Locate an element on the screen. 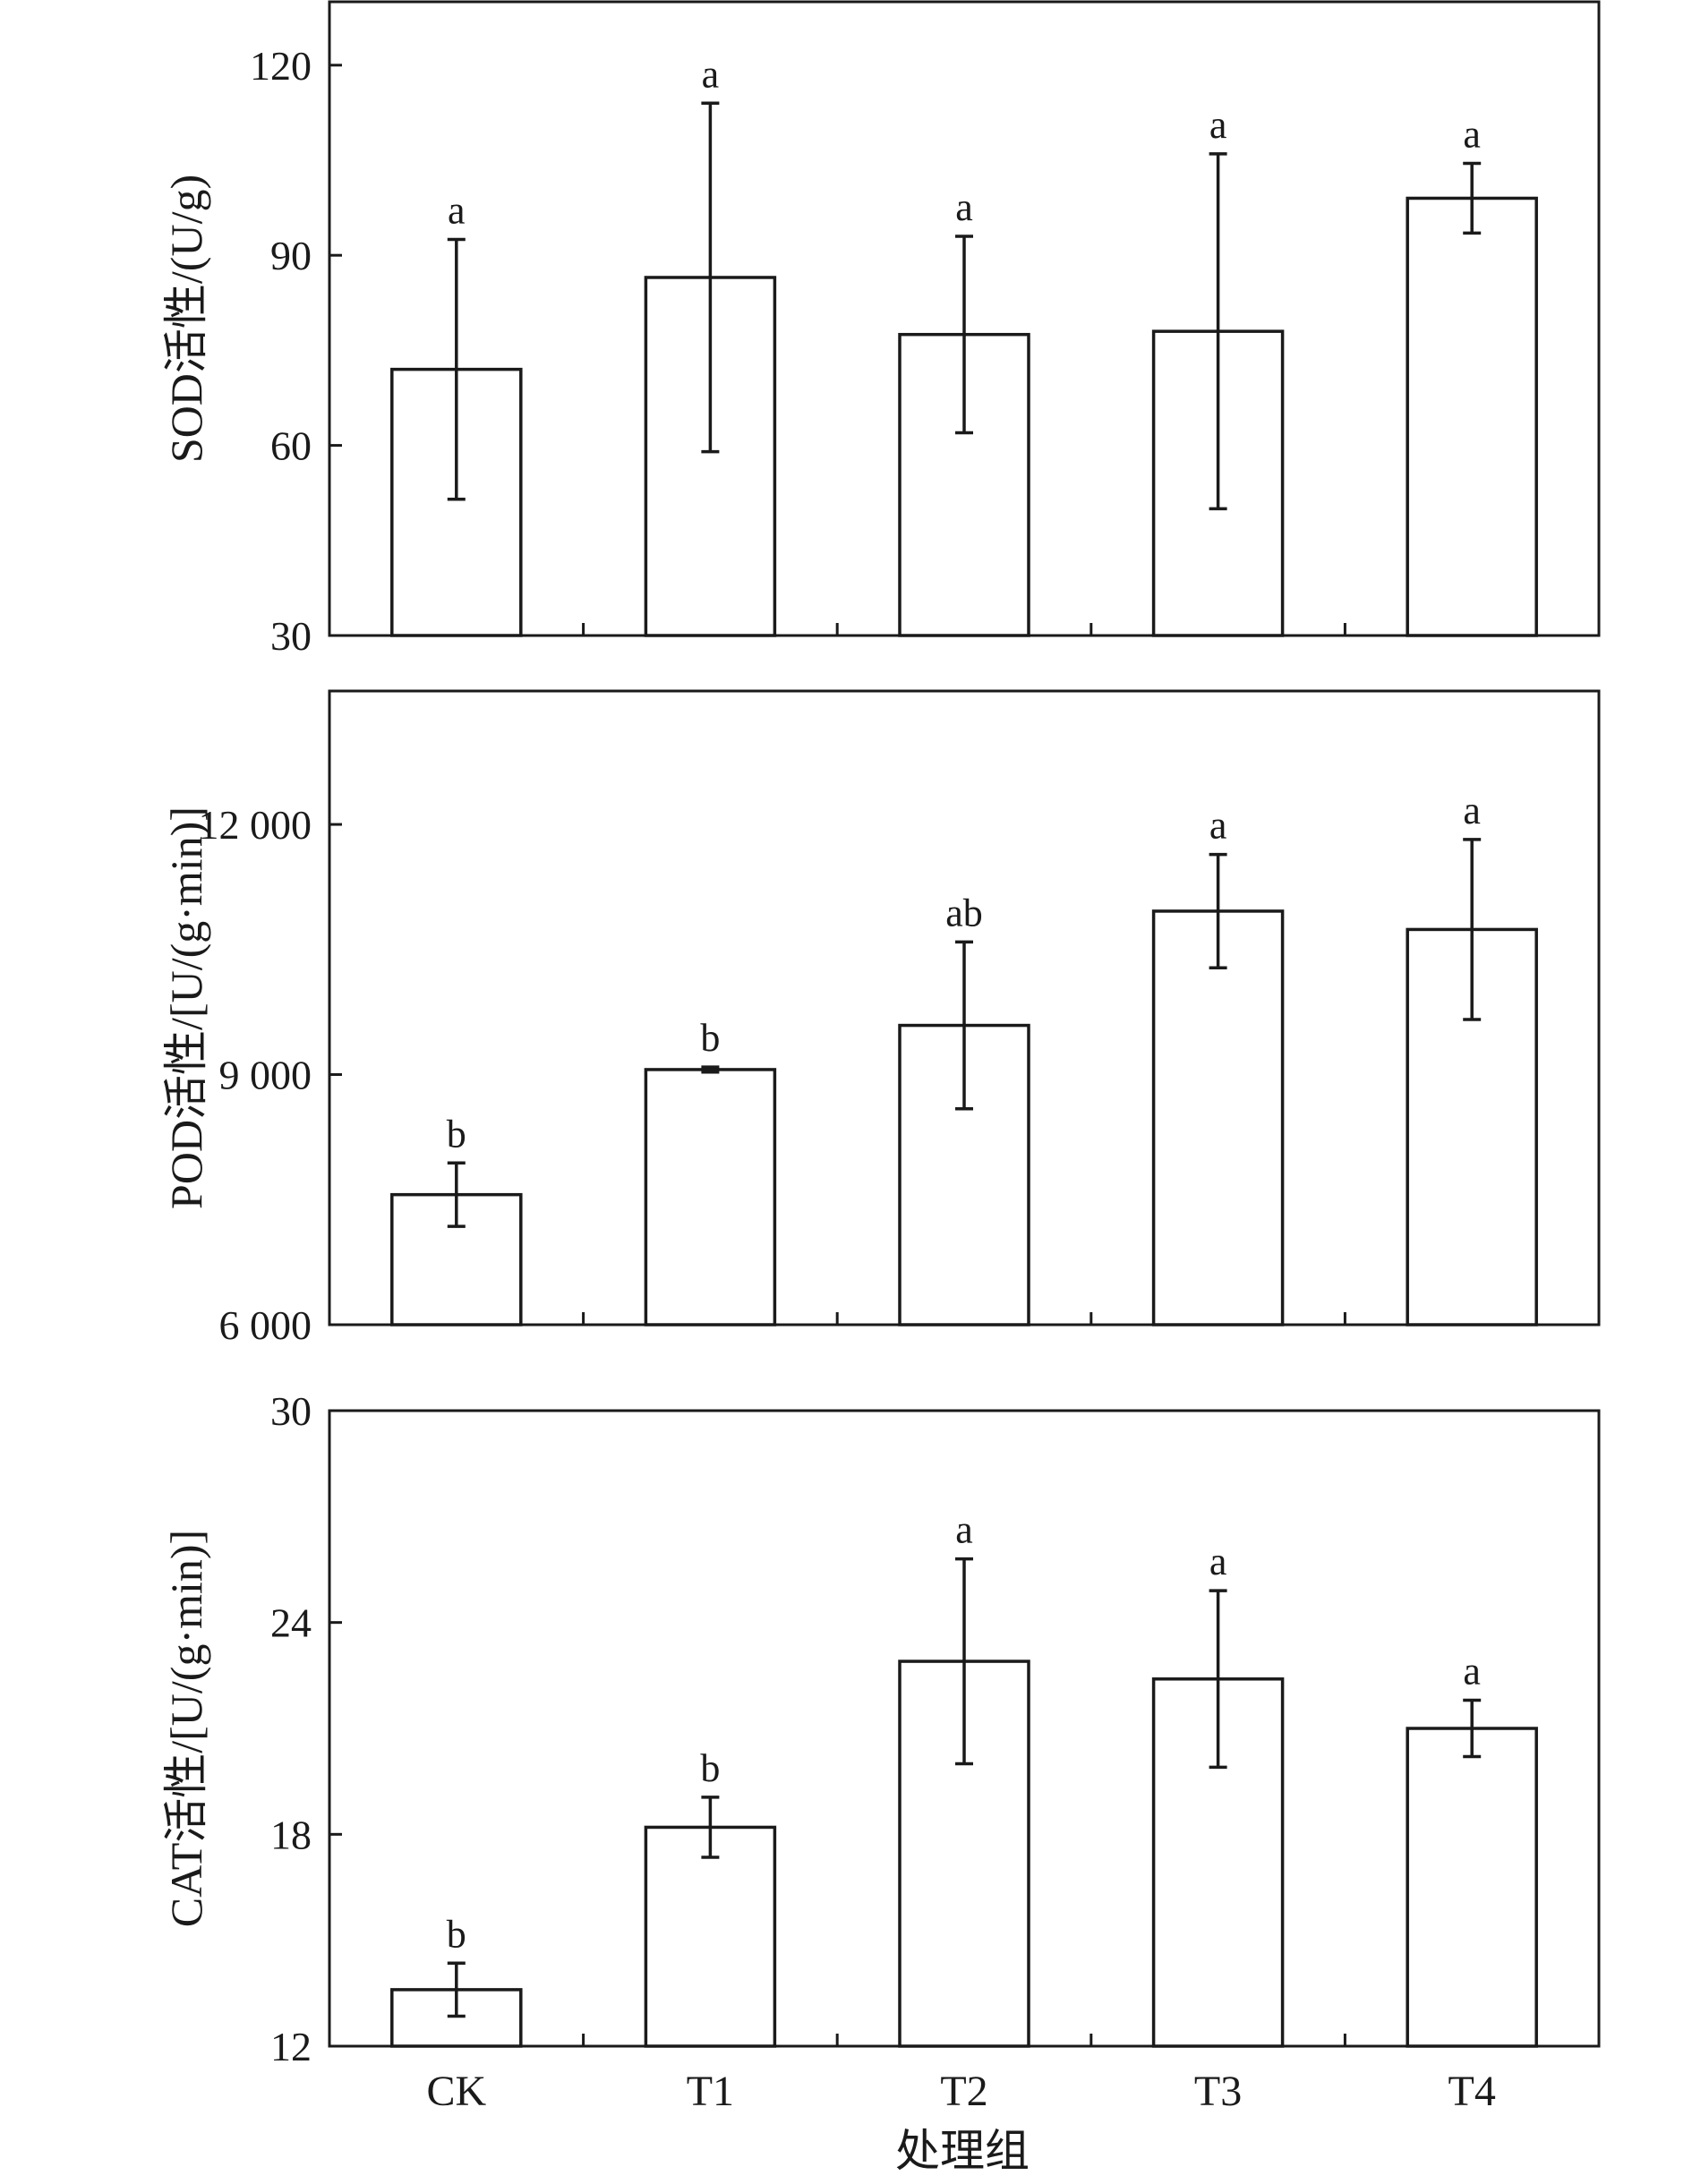  significance-label: ab is located at coordinates (964, 912).